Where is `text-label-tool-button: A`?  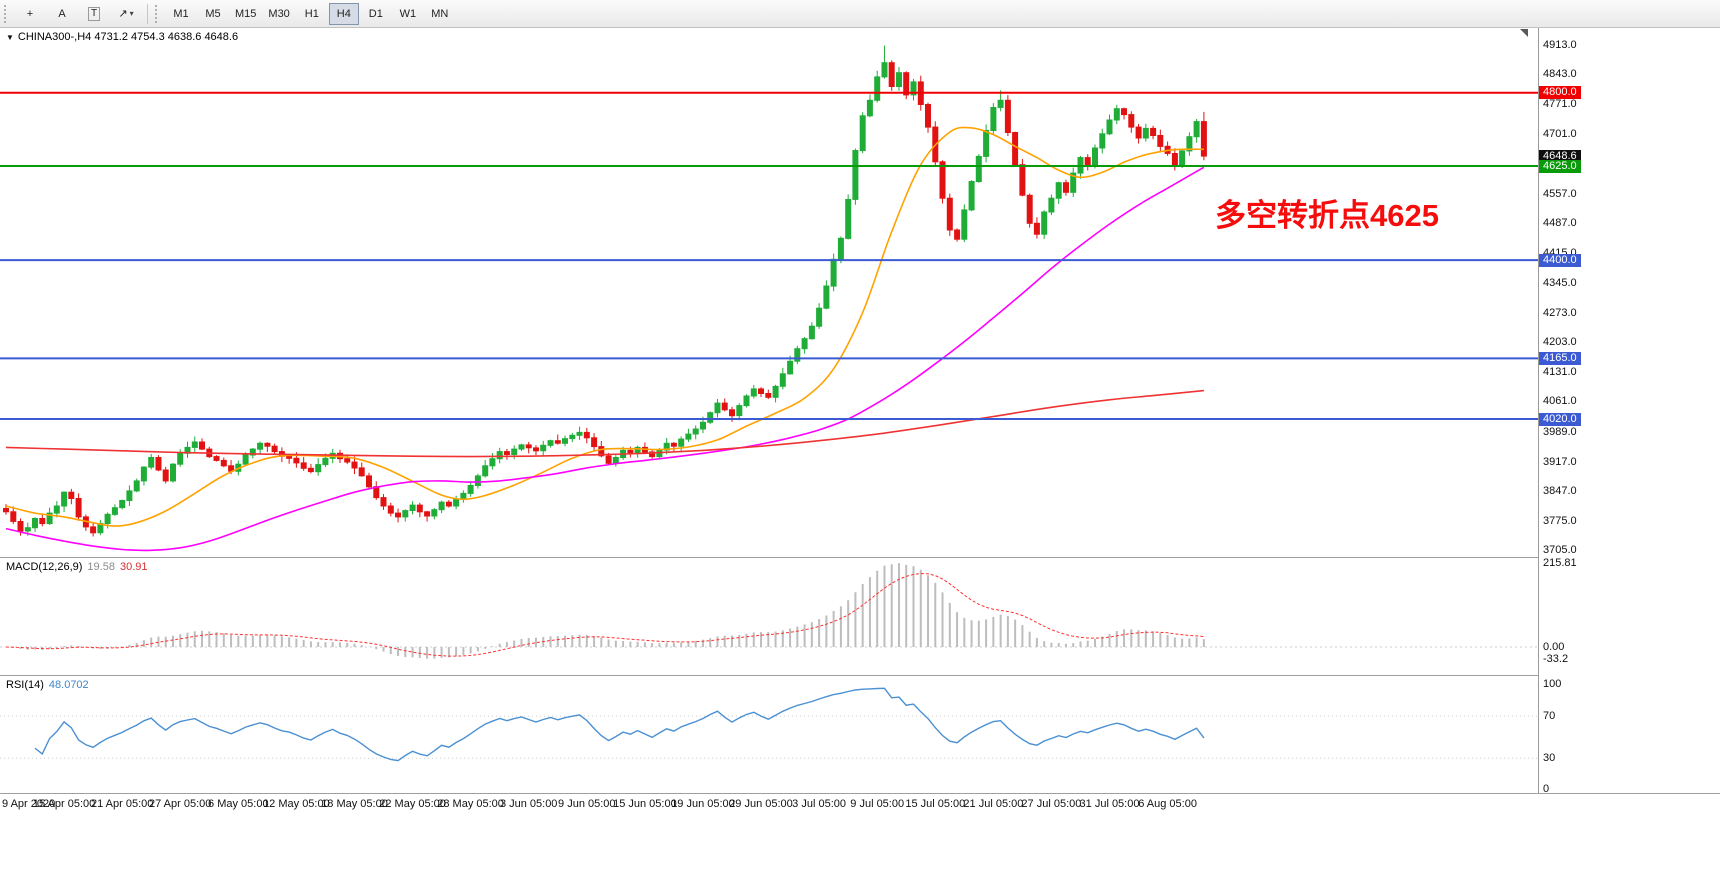 text-label-tool-button: A is located at coordinates (62, 14).